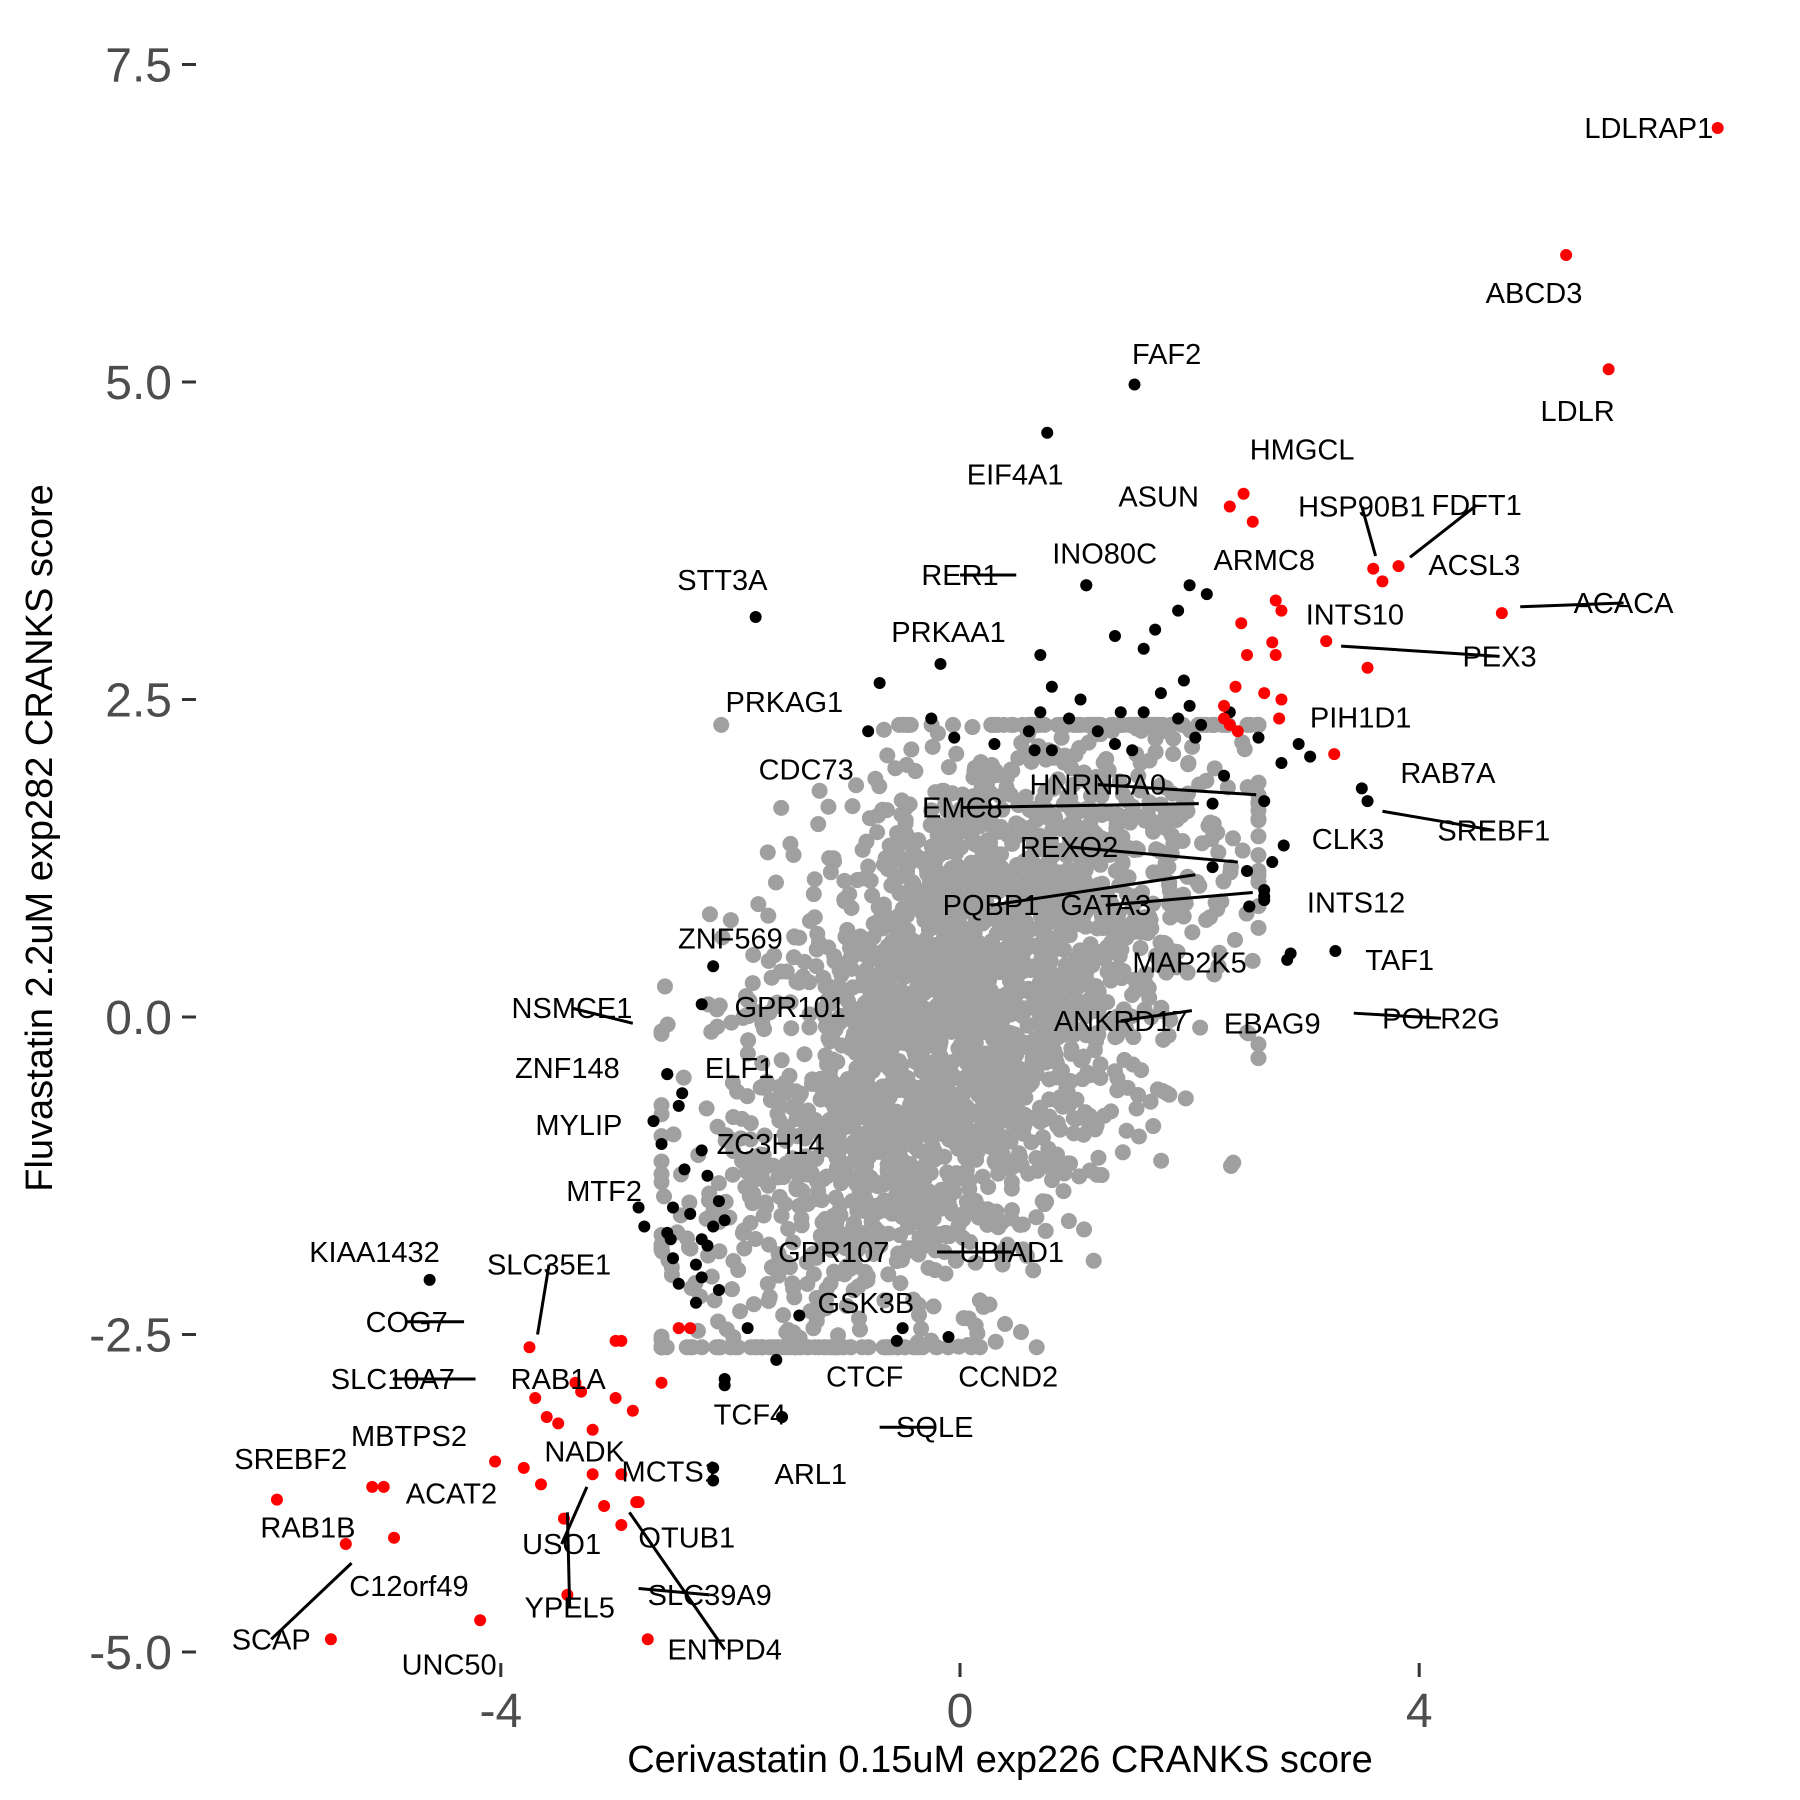  I want to click on gene-label-rab7a: RAB7A, so click(1448, 774).